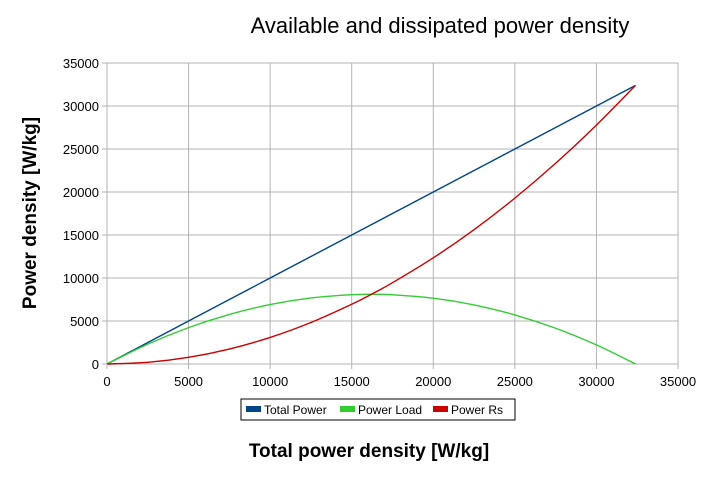 Image resolution: width=717 pixels, height=486 pixels. I want to click on legend-box, so click(378, 409).